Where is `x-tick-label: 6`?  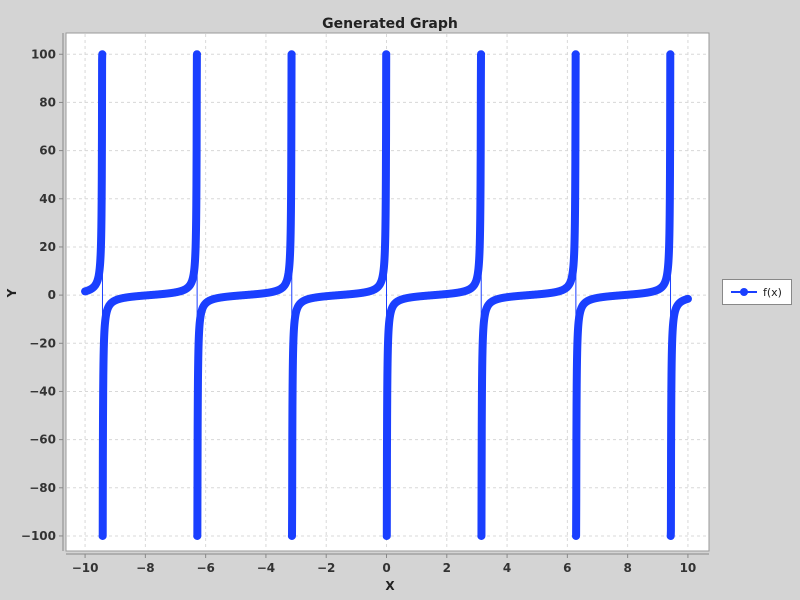
x-tick-label: 6 is located at coordinates (567, 568).